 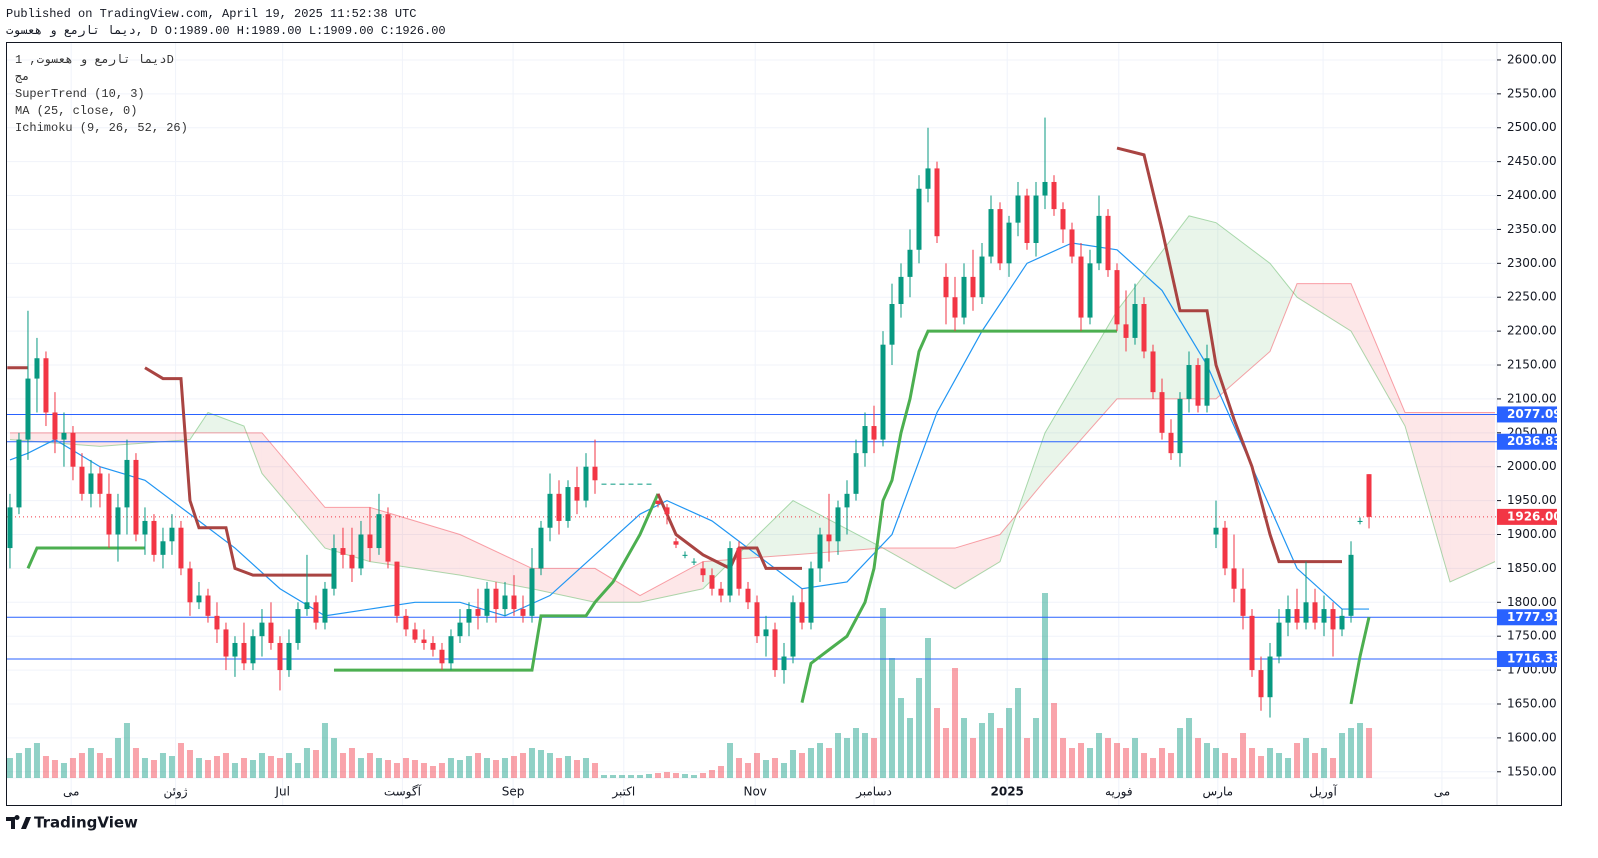 I want to click on last-price-tag, so click(x=1527, y=516).